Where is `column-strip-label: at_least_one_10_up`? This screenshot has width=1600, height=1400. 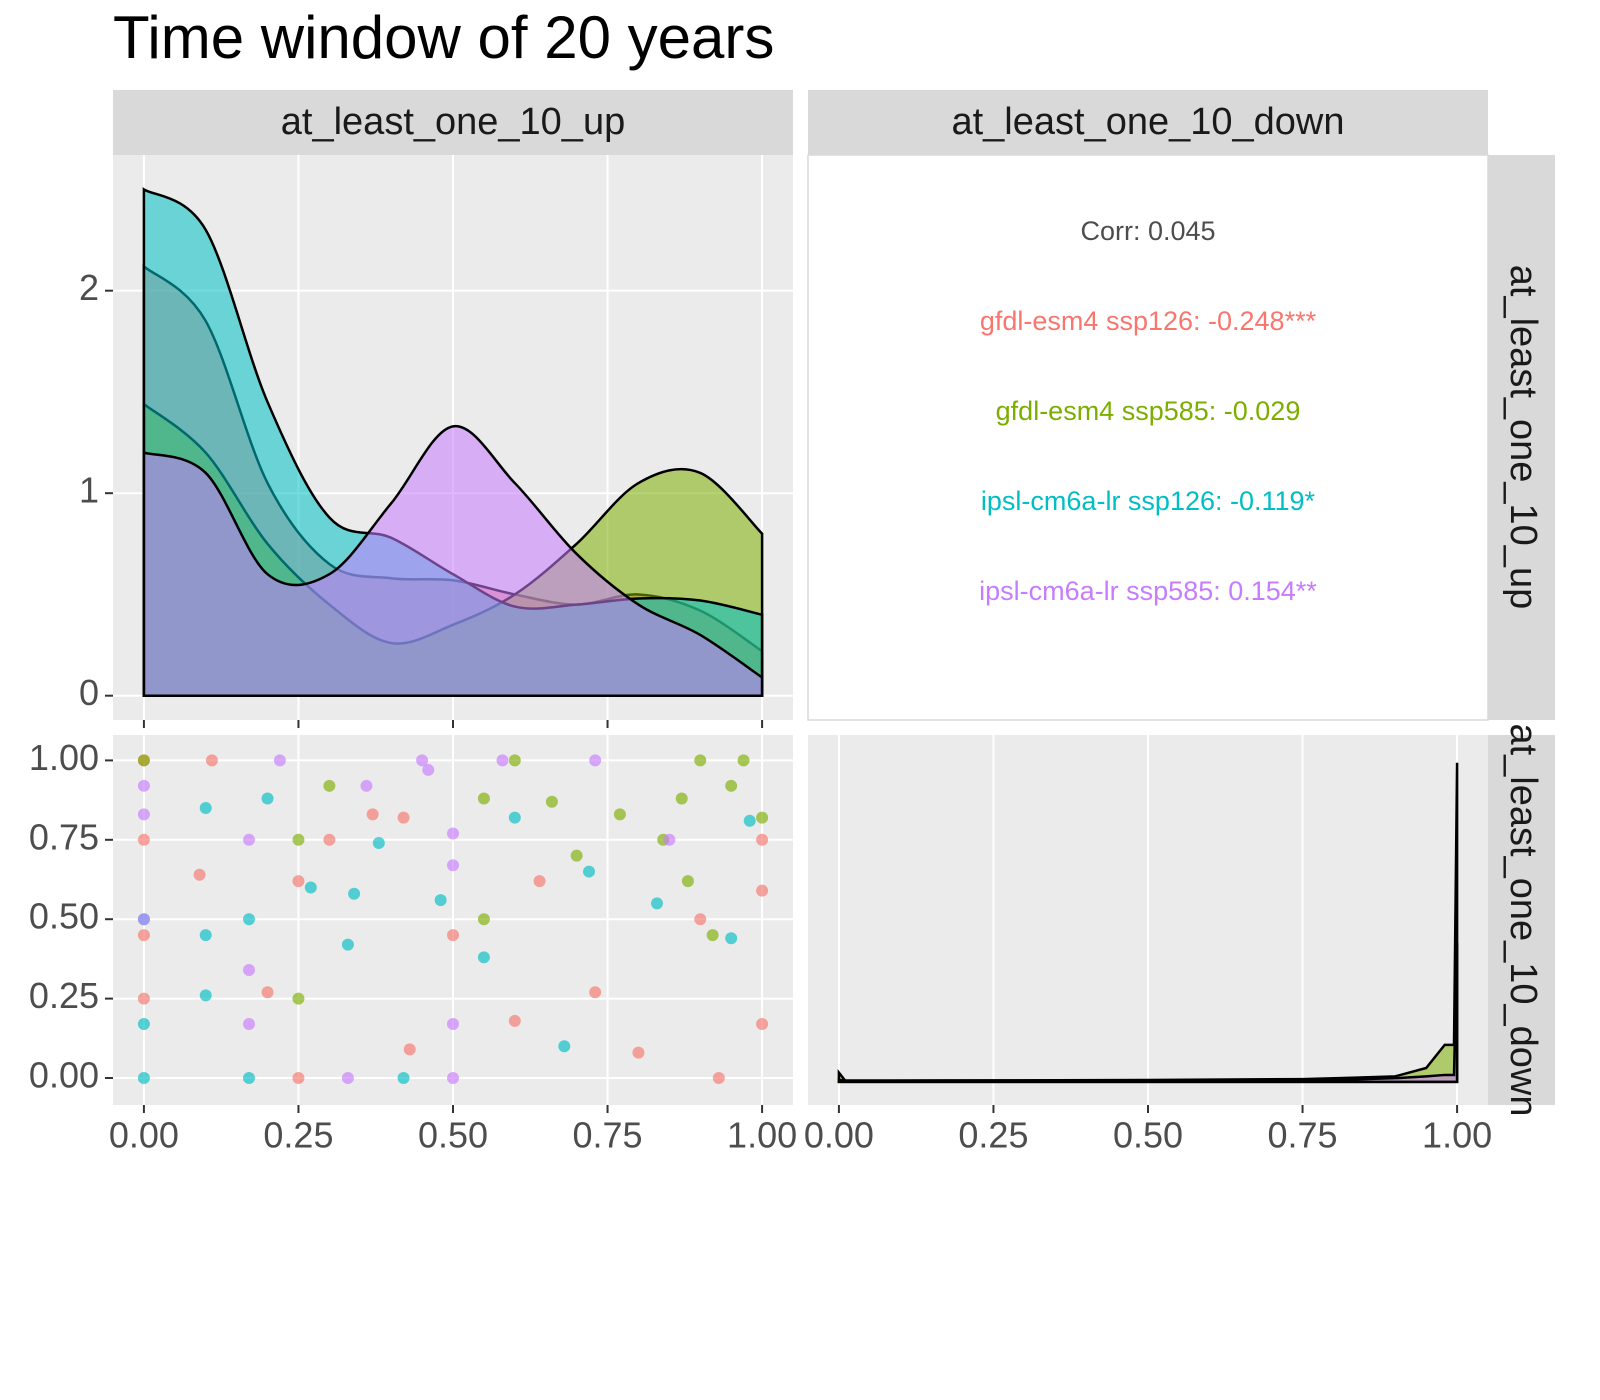
column-strip-label: at_least_one_10_up is located at coordinates (453, 122).